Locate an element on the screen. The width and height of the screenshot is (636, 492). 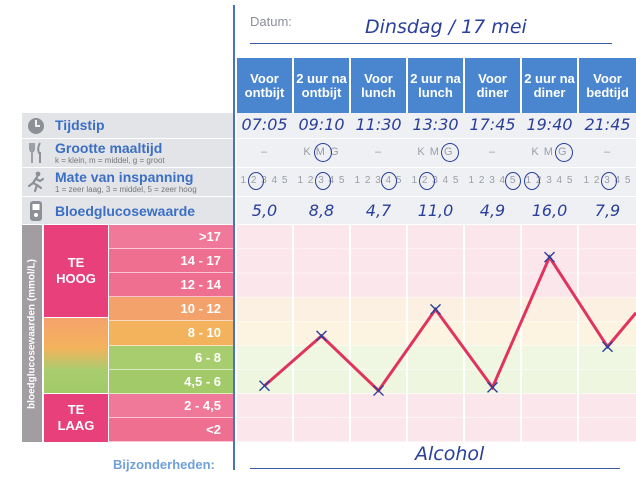
range-band: 6 - 8 is located at coordinates (171, 357).